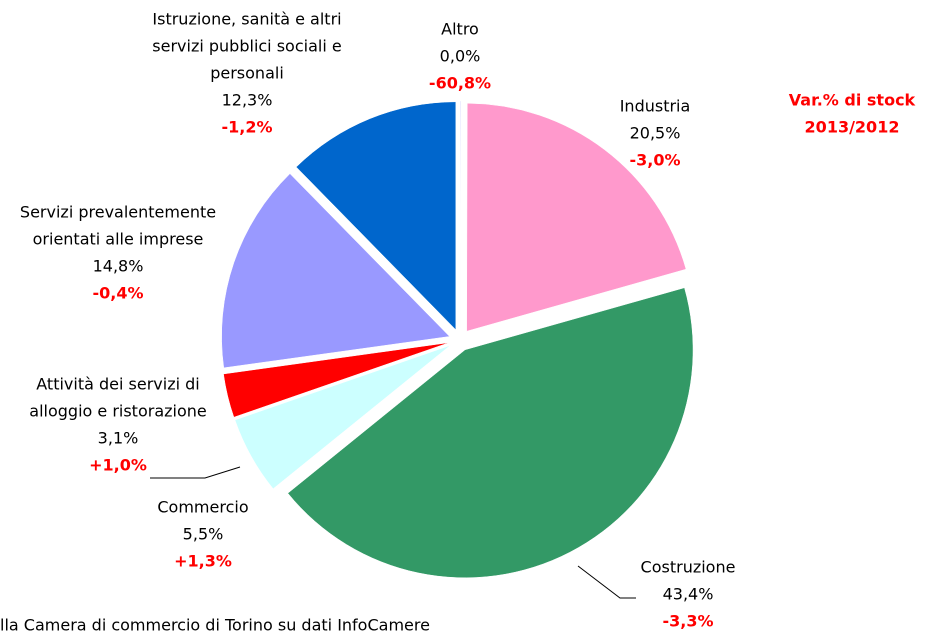 This screenshot has width=927, height=637. I want to click on variation-label: -60,8%, so click(460, 83).